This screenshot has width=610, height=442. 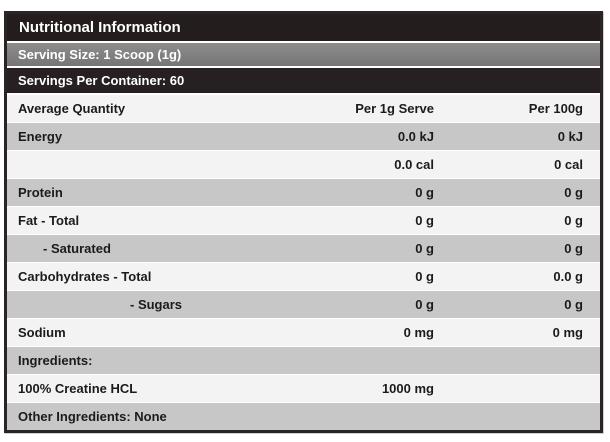 What do you see at coordinates (303, 332) in the screenshot?
I see `table-row-sodium: Sodium 0 mg 0 mg` at bounding box center [303, 332].